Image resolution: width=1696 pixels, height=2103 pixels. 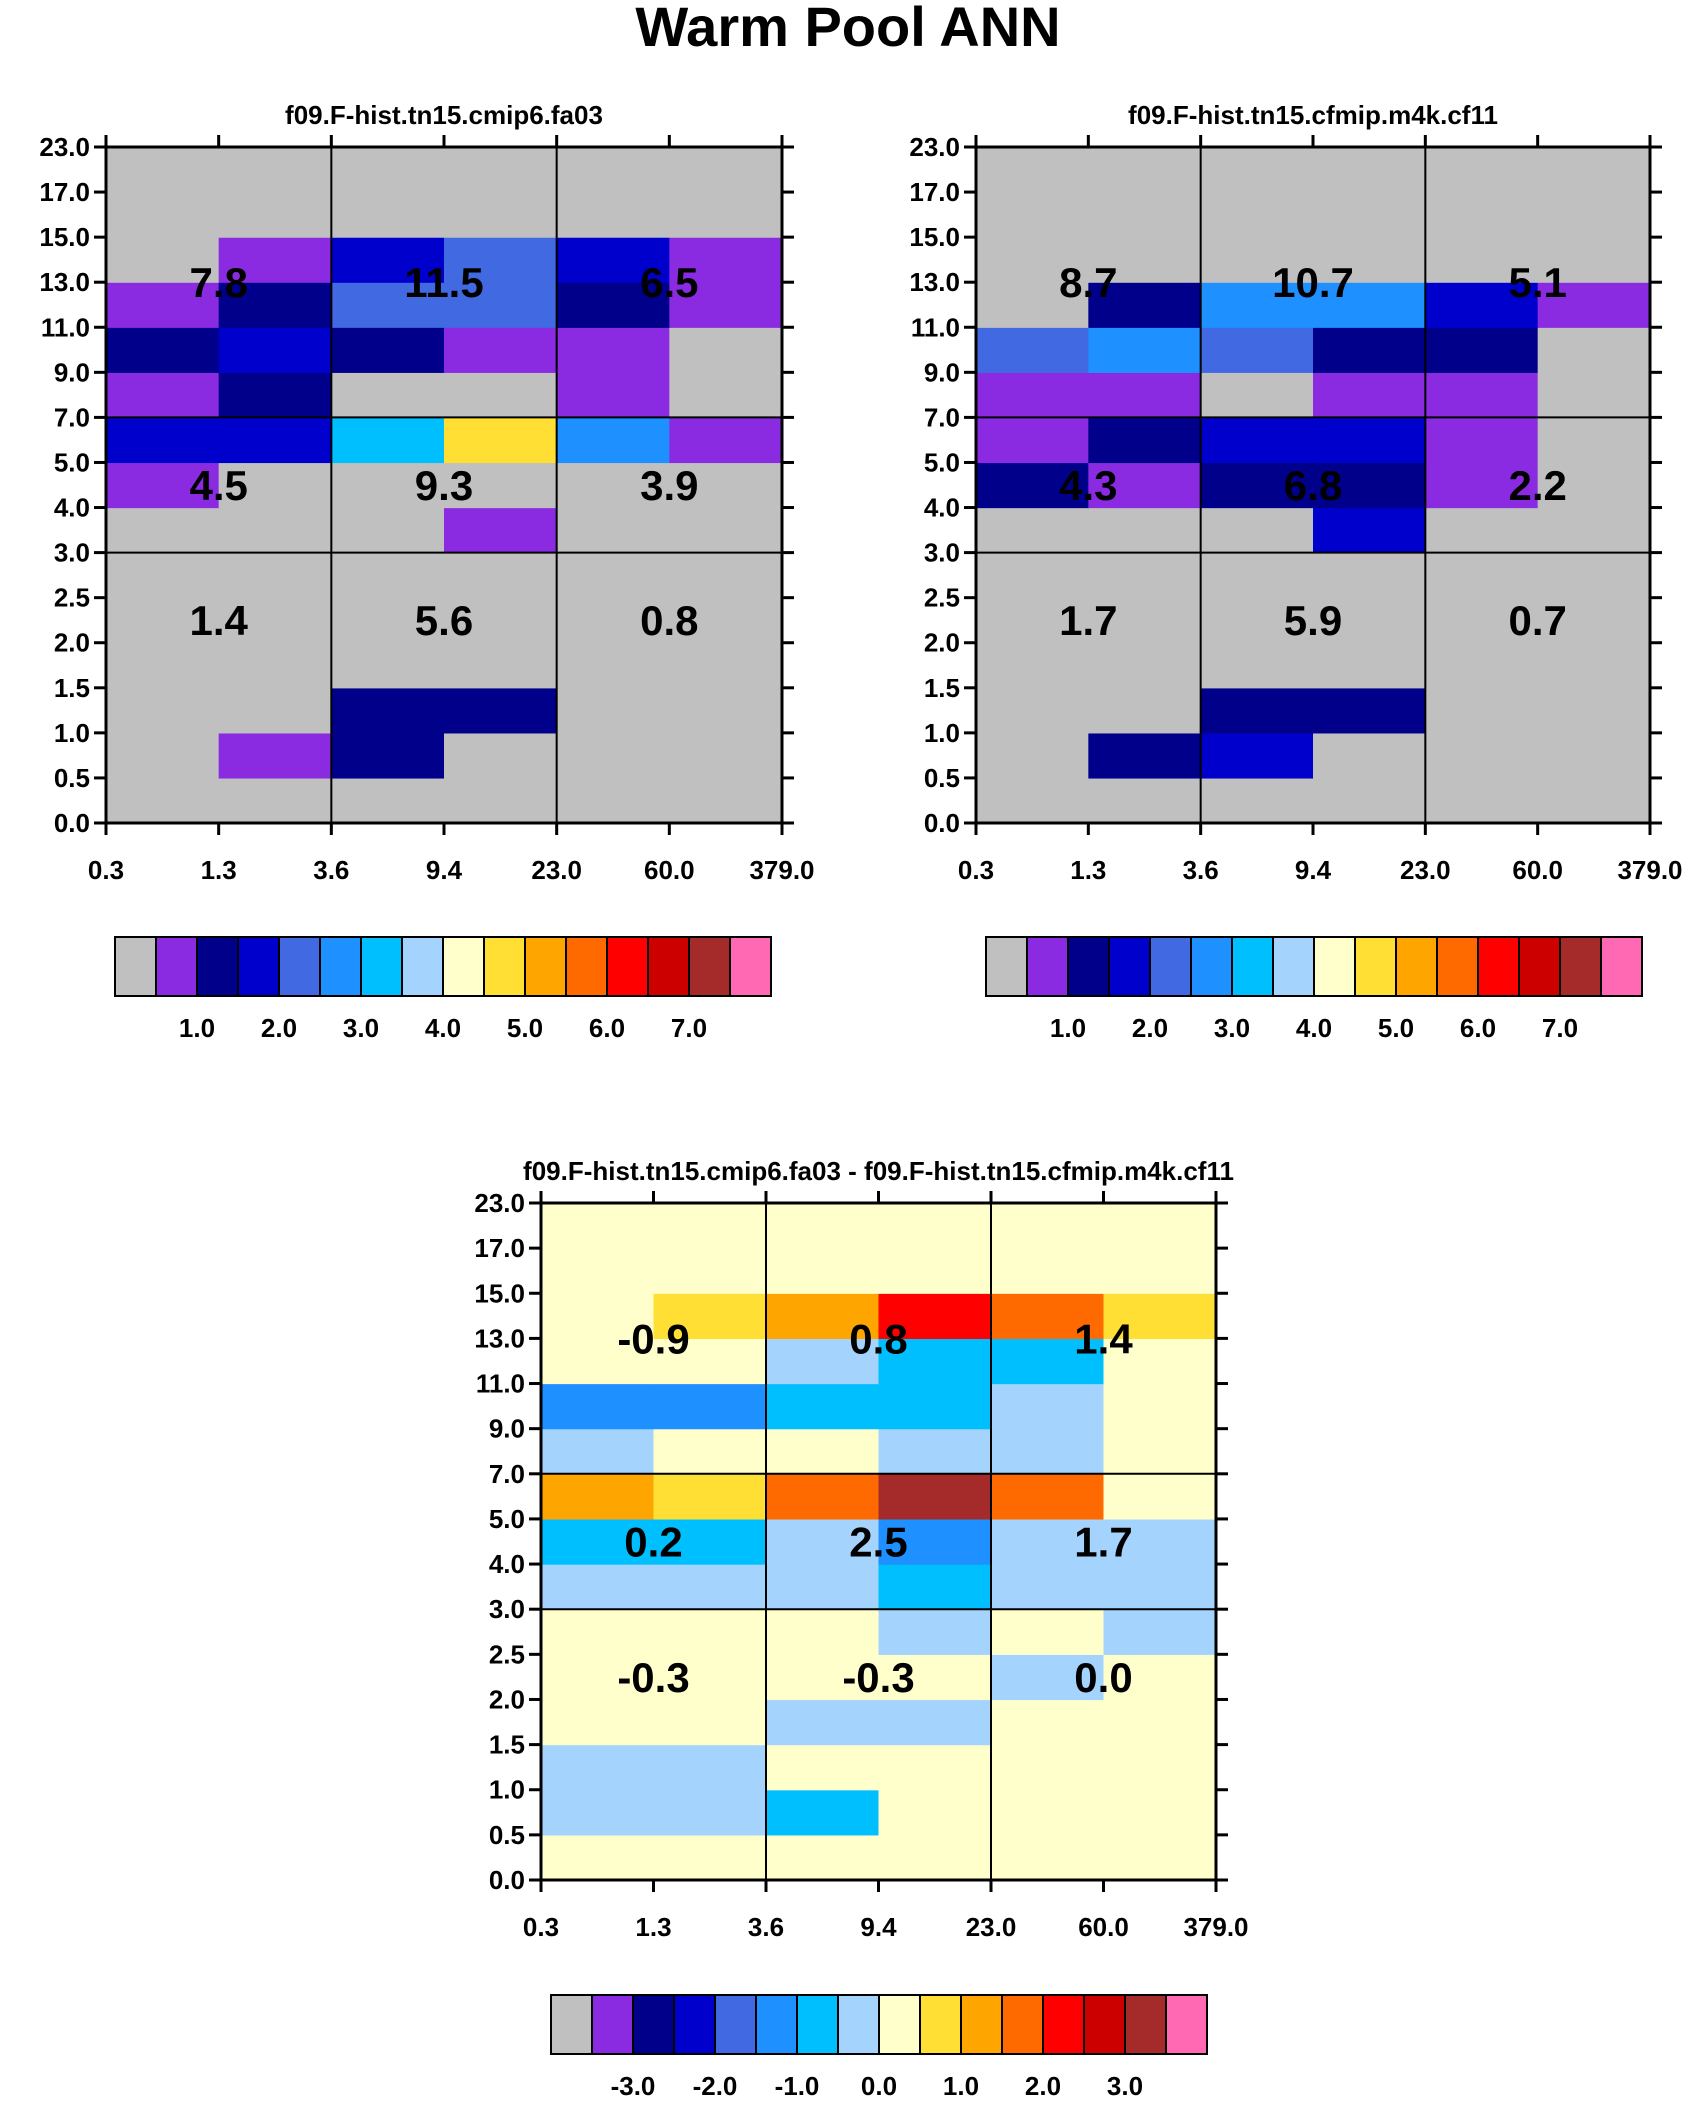 What do you see at coordinates (1425, 870) in the screenshot?
I see `x-tick-label: 23.0` at bounding box center [1425, 870].